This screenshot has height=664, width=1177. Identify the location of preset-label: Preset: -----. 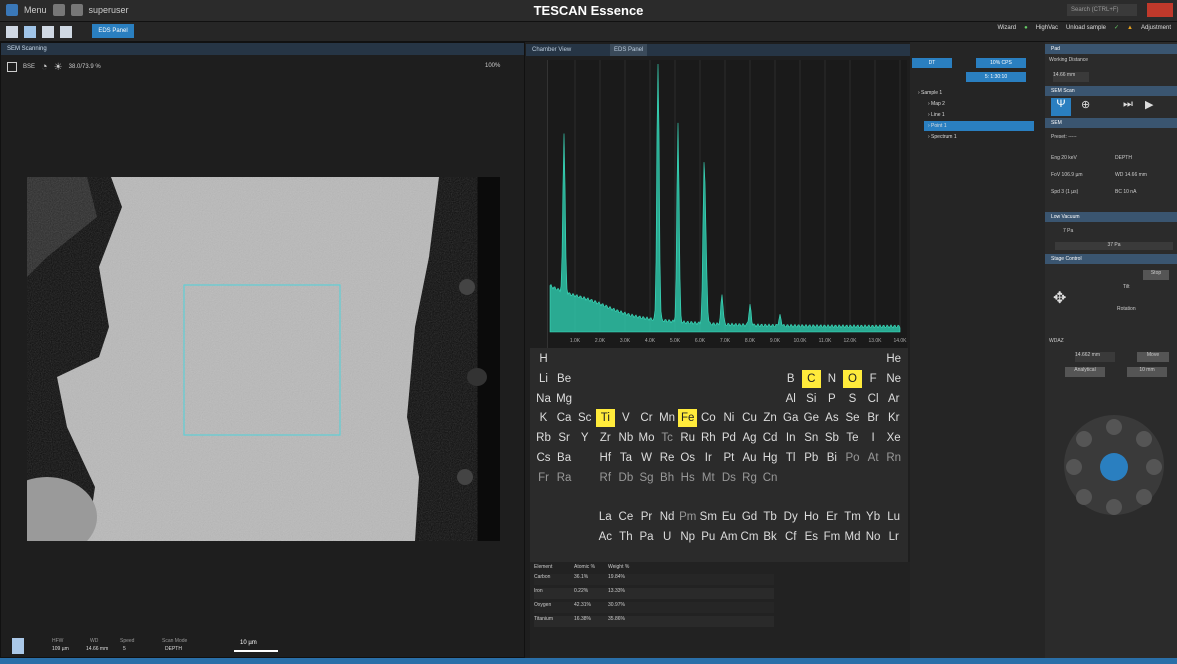
(1064, 137).